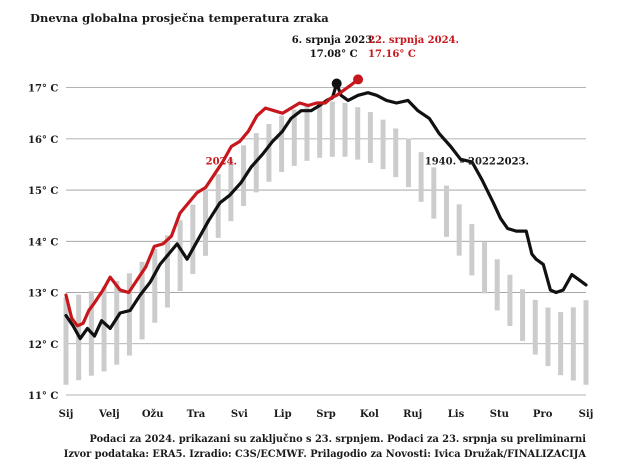 This screenshot has height=470, width=620. I want to click on y-tick-label: 13° C, so click(43, 294).